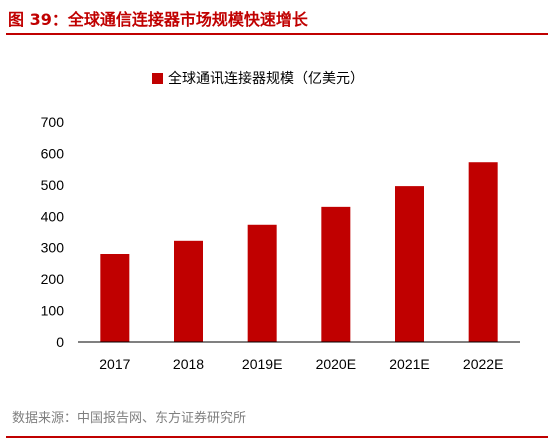 This screenshot has width=554, height=442. Describe the element at coordinates (188, 364) in the screenshot. I see `x-tick-label: 2018` at that location.